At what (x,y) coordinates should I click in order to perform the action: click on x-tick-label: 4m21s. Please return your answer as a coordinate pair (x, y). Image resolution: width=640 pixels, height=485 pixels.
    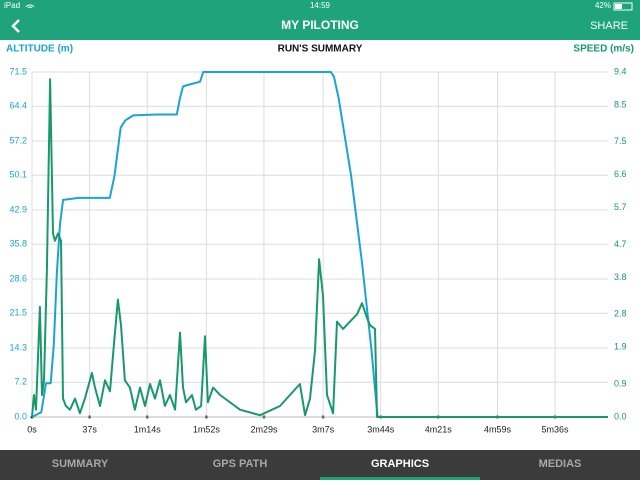
    Looking at the image, I should click on (439, 429).